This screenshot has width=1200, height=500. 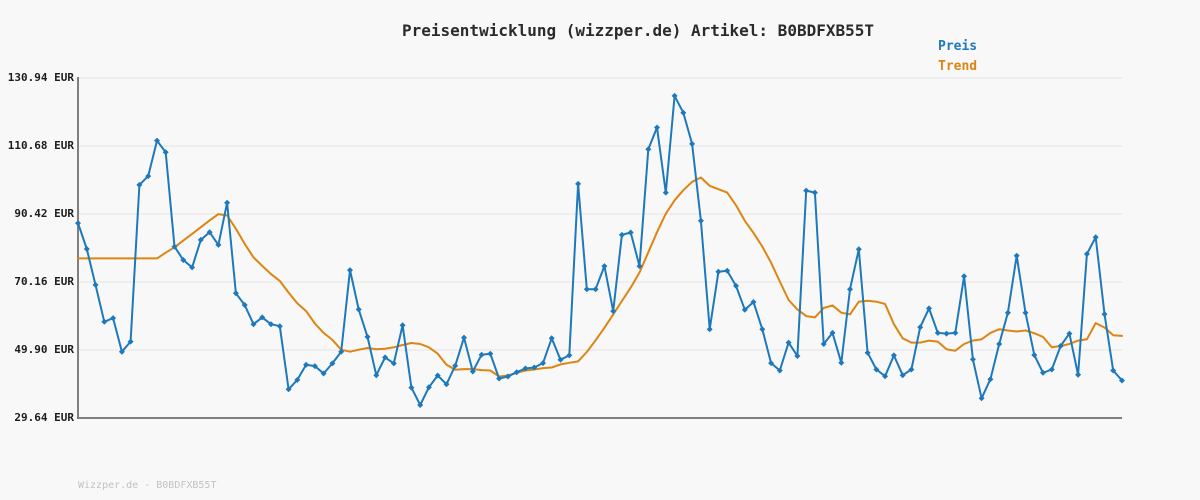 I want to click on y-axis-tick-label: 90.42 EUR, so click(x=44, y=213).